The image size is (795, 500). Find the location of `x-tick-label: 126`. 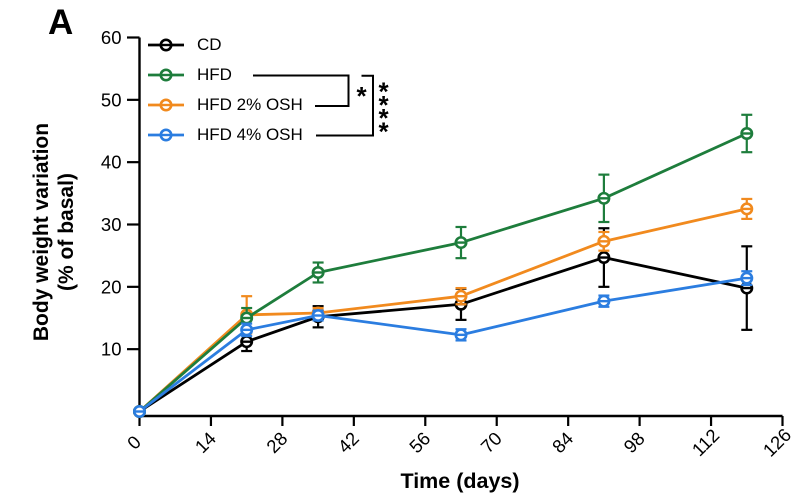

x-tick-label: 126 is located at coordinates (777, 442).